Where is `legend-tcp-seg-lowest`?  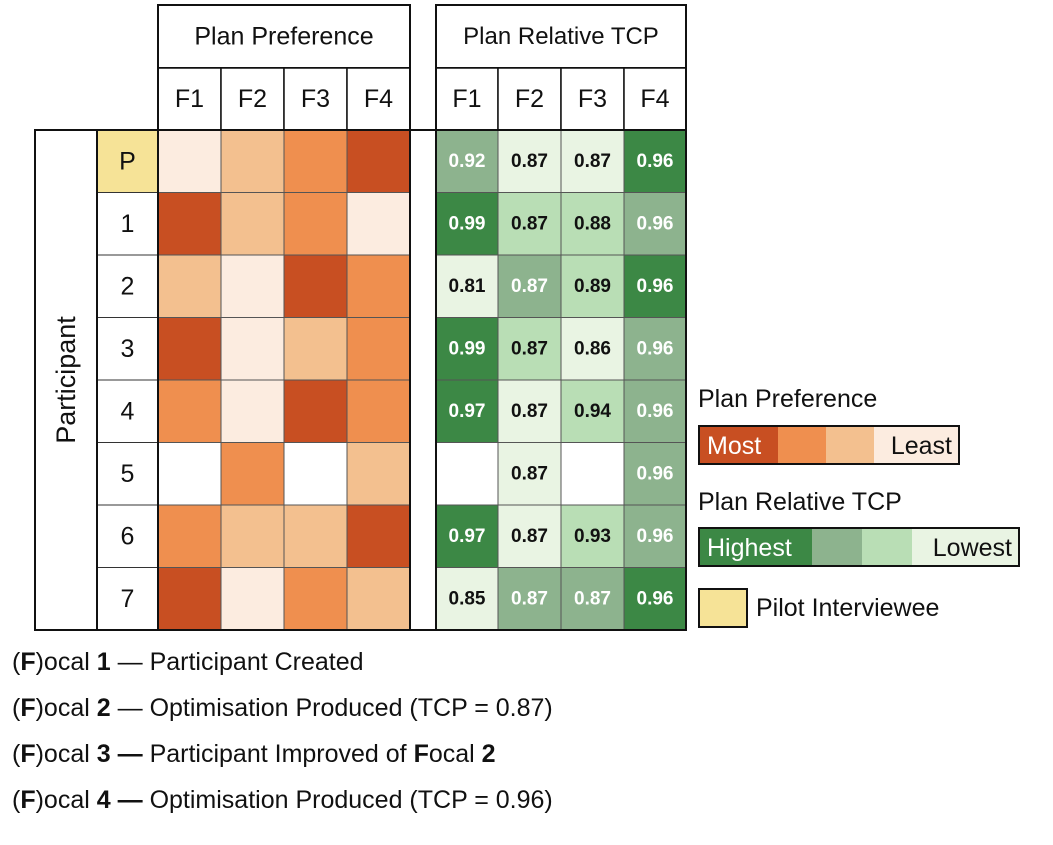
legend-tcp-seg-lowest is located at coordinates (965, 547).